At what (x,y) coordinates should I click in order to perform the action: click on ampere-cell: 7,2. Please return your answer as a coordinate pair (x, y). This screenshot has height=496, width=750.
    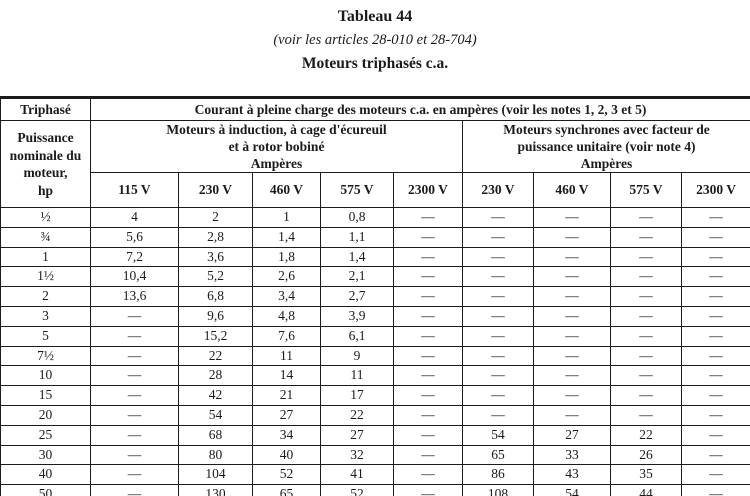
    Looking at the image, I should click on (134, 257).